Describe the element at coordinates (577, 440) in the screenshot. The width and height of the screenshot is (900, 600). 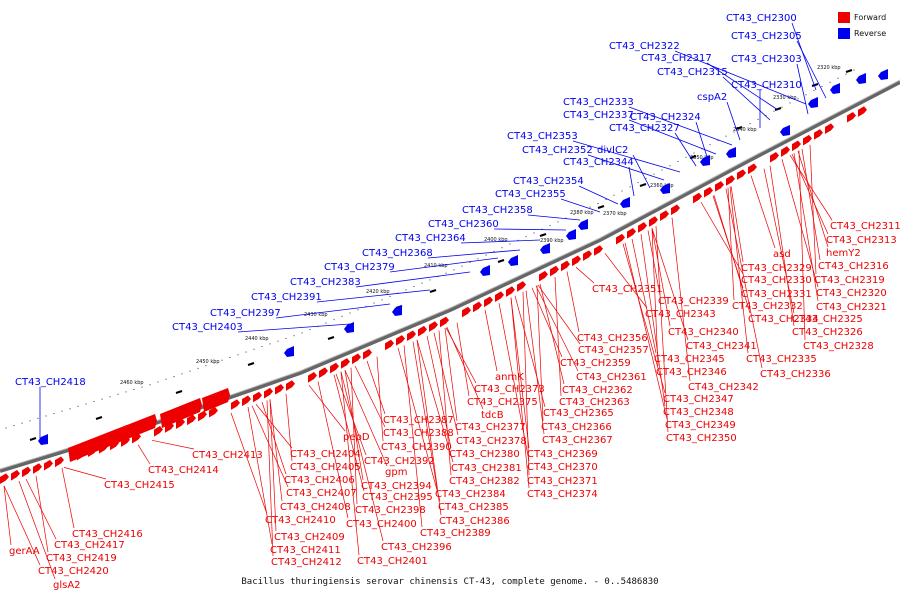
I see `forward-gene-label: CT43_CH2367` at that location.